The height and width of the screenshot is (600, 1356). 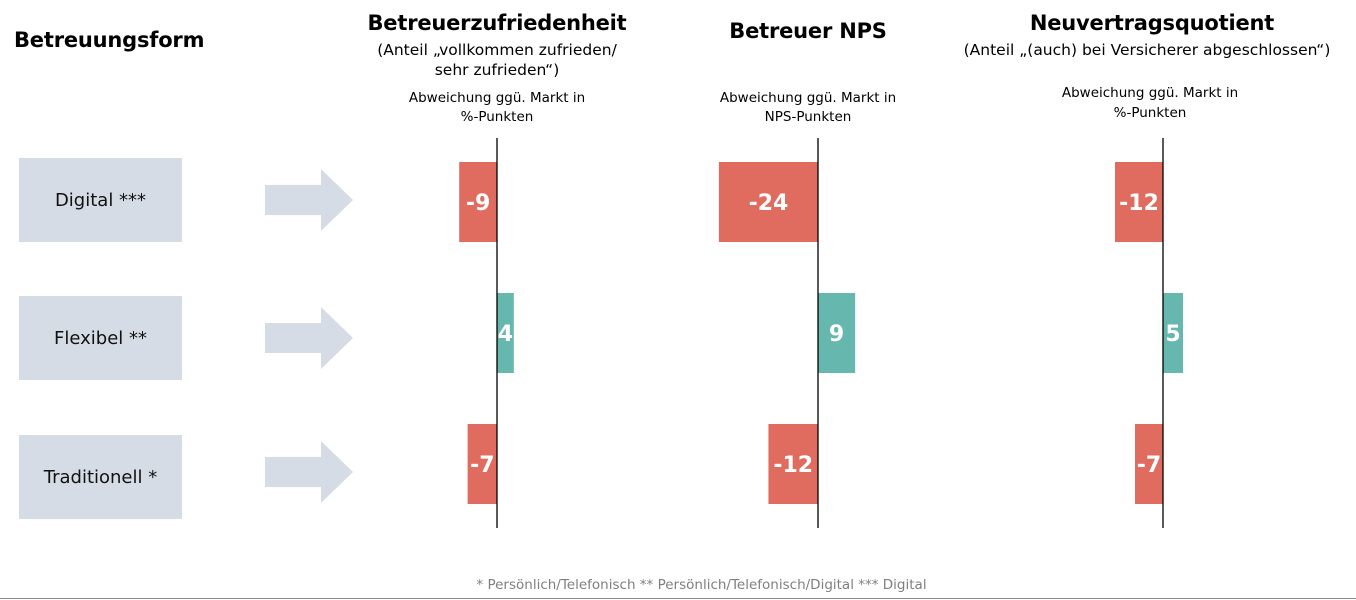 What do you see at coordinates (1152, 23) in the screenshot?
I see `panel-title-neuvertrag: Neuvertragsquotient` at bounding box center [1152, 23].